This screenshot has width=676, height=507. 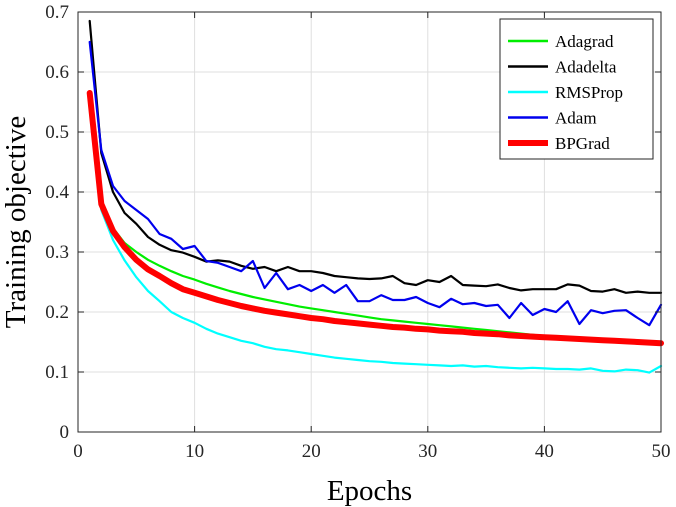 I want to click on x-tick-label: 0, so click(x=78, y=451).